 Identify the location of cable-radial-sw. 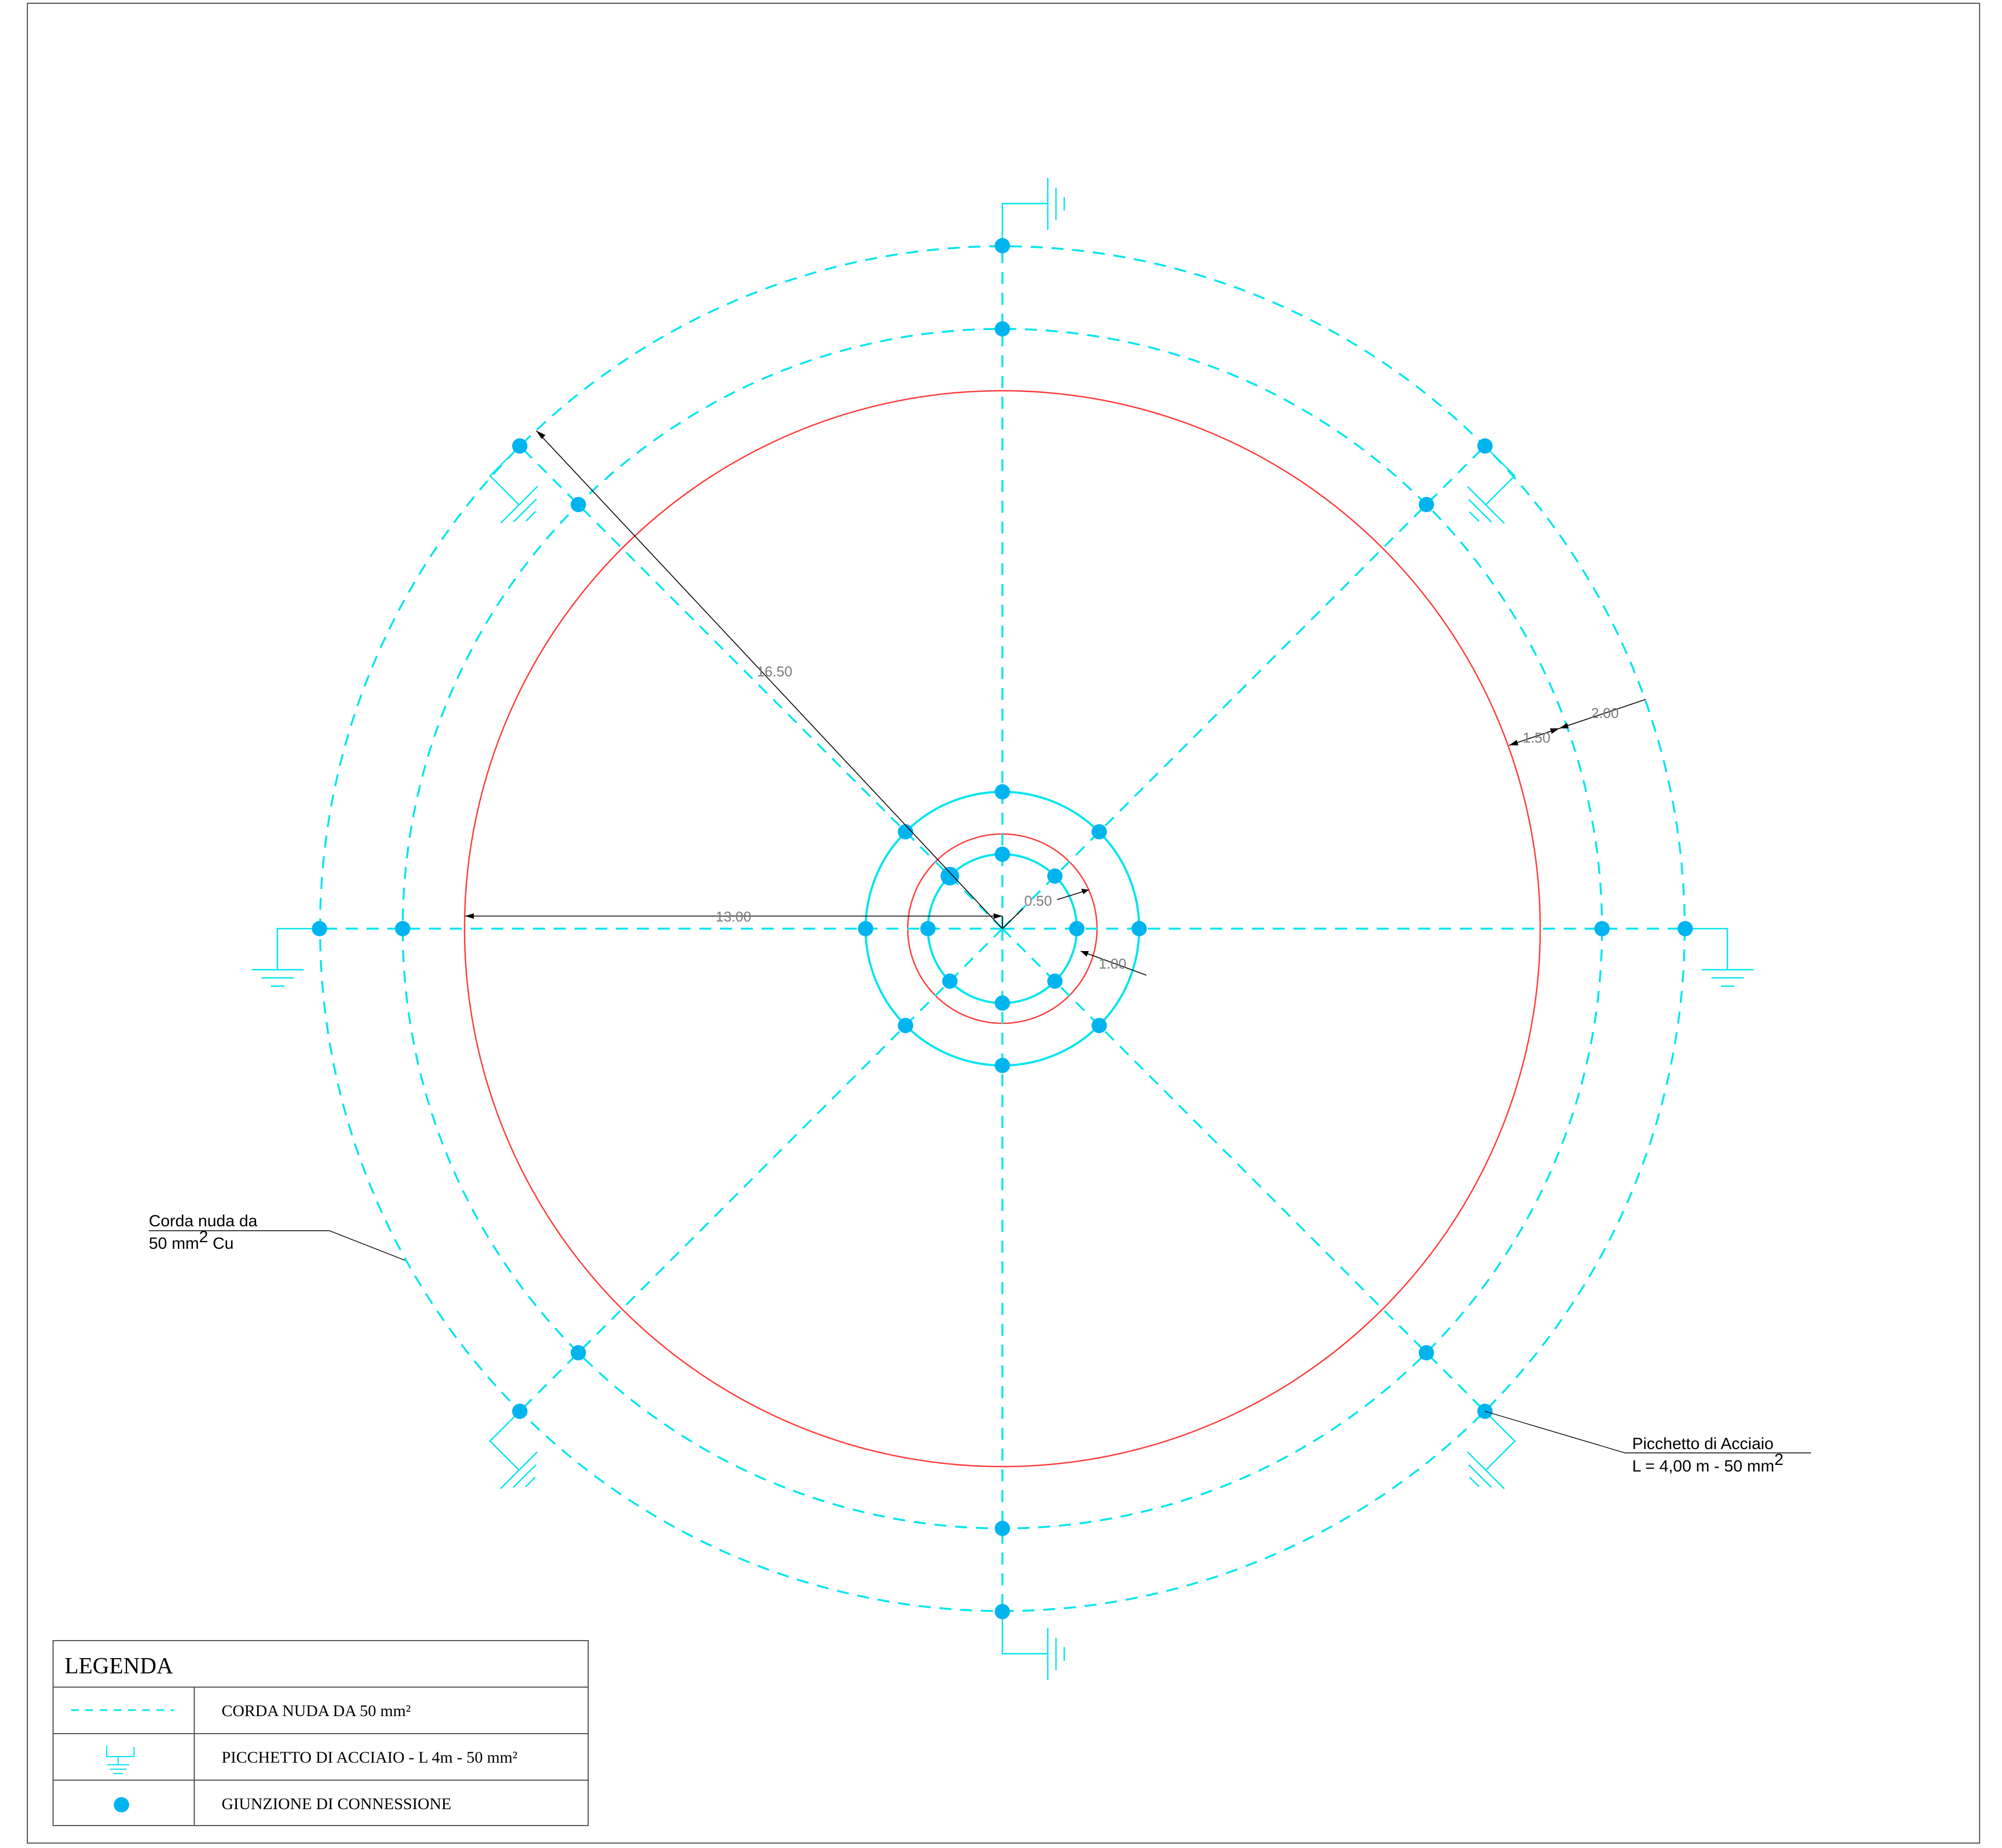
(761, 1170).